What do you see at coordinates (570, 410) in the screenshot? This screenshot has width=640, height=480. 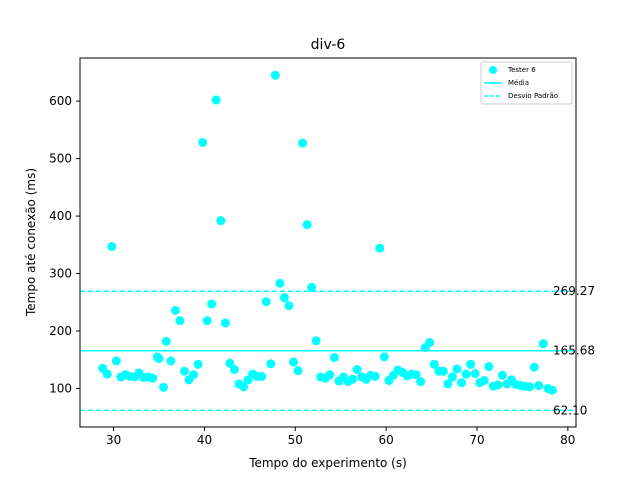 I see `std-dev-label: 62.10` at bounding box center [570, 410].